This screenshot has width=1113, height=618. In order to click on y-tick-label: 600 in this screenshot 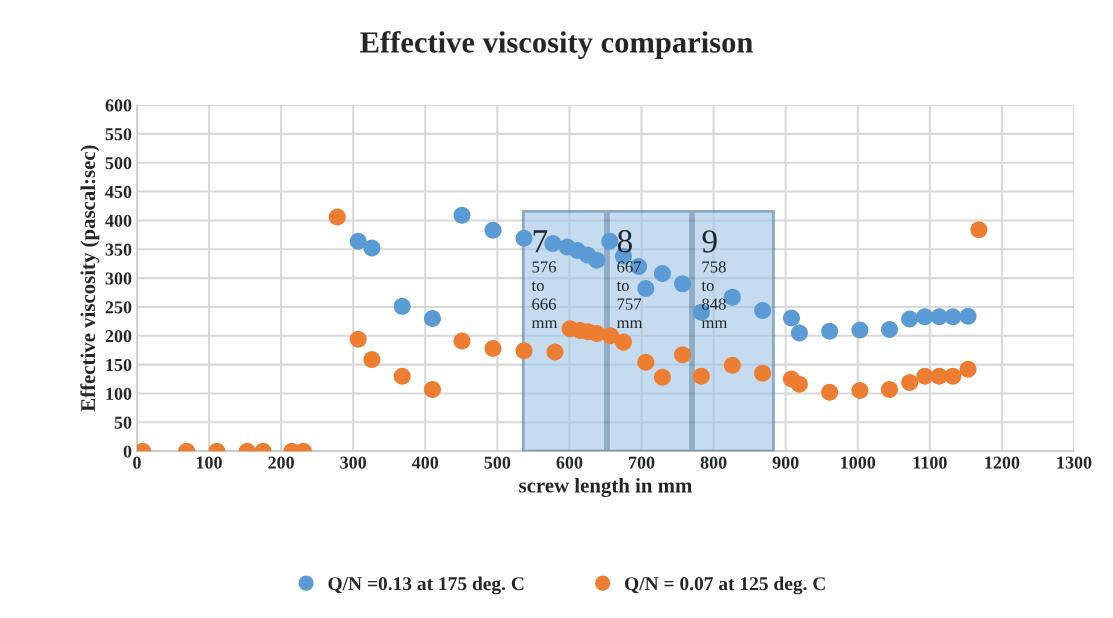, I will do `click(118, 105)`.